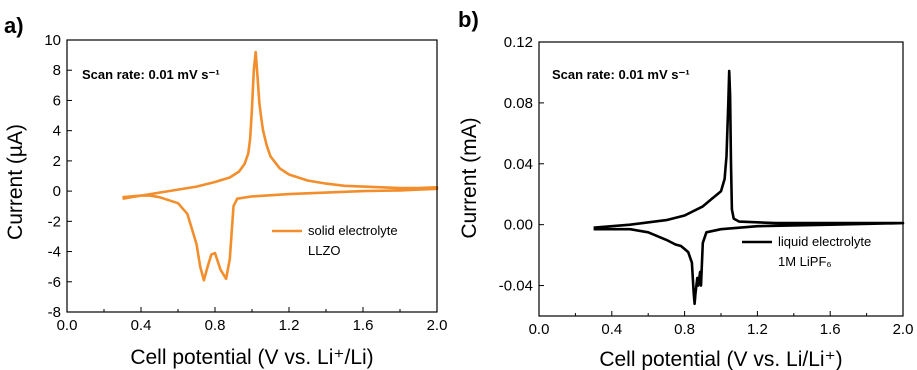 This screenshot has width=917, height=370. Describe the element at coordinates (516, 286) in the screenshot. I see `panel-b-y-tick-label: -0.04` at that location.